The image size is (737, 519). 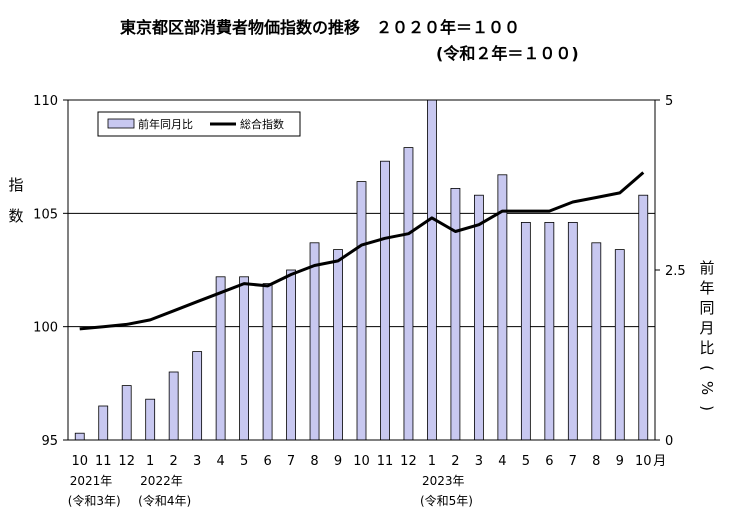 I want to click on y-left-tick-label-1: 100, so click(x=45, y=328).